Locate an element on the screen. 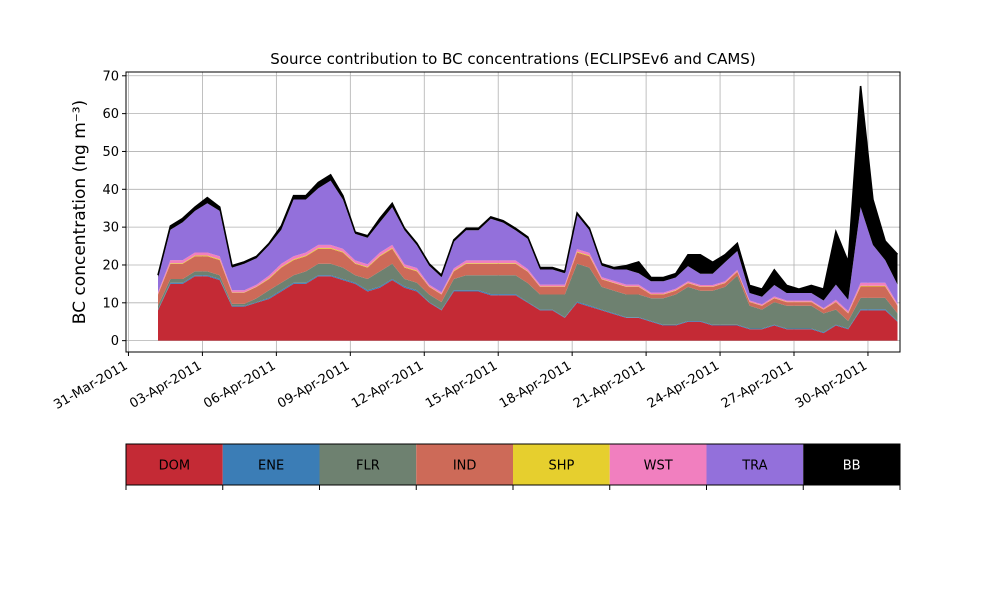  legend-swatch-ene is located at coordinates (271, 464).